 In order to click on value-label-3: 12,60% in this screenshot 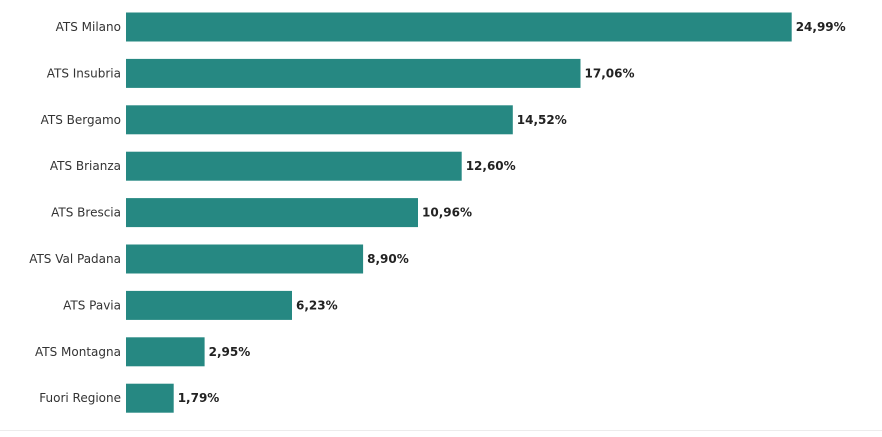, I will do `click(491, 166)`.